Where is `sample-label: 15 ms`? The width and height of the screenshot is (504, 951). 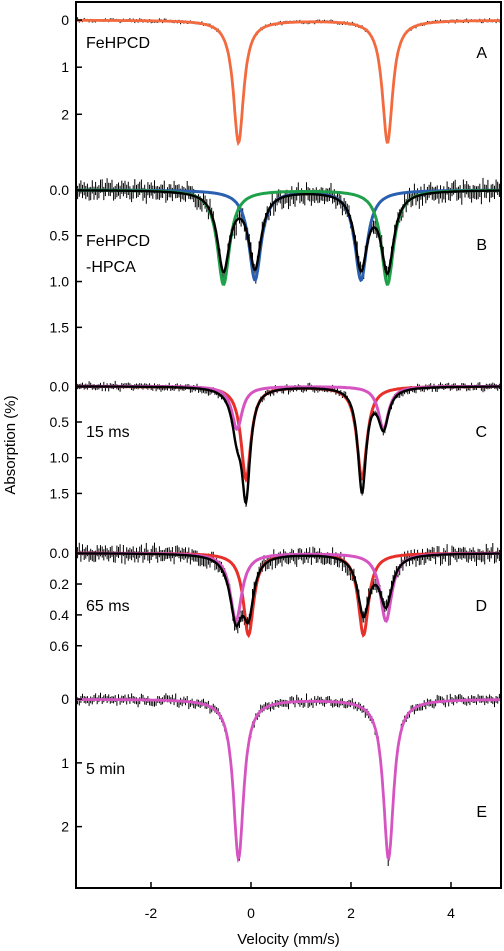
sample-label: 15 ms is located at coordinates (108, 432).